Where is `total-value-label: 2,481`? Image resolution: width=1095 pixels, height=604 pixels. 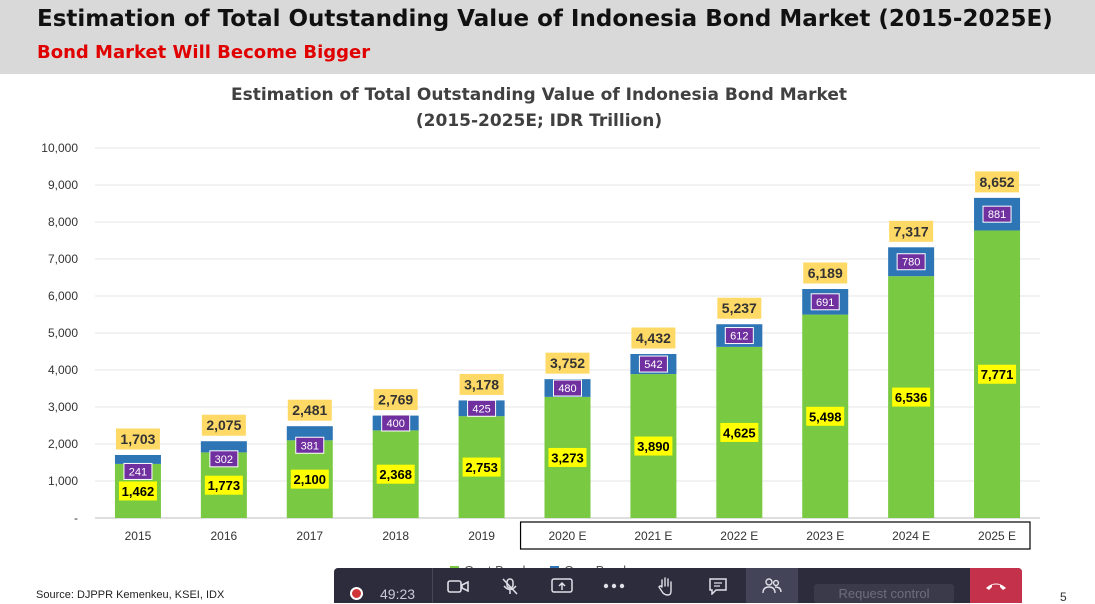
total-value-label: 2,481 is located at coordinates (309, 410).